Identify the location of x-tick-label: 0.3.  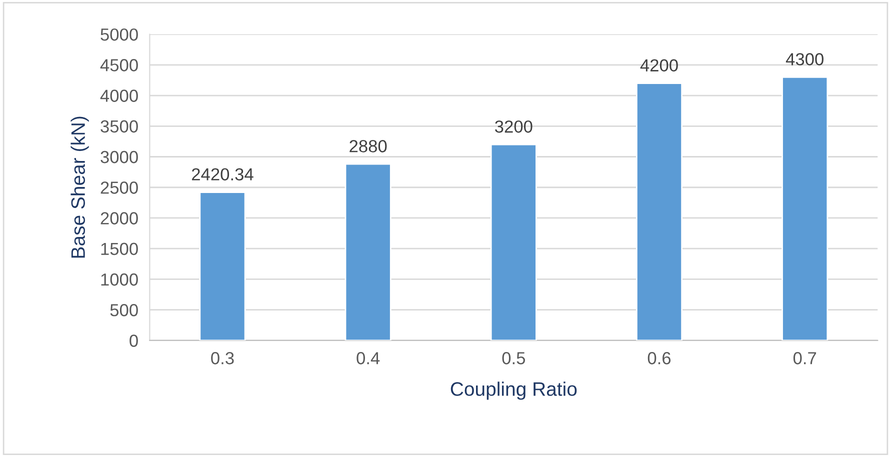
(222, 358).